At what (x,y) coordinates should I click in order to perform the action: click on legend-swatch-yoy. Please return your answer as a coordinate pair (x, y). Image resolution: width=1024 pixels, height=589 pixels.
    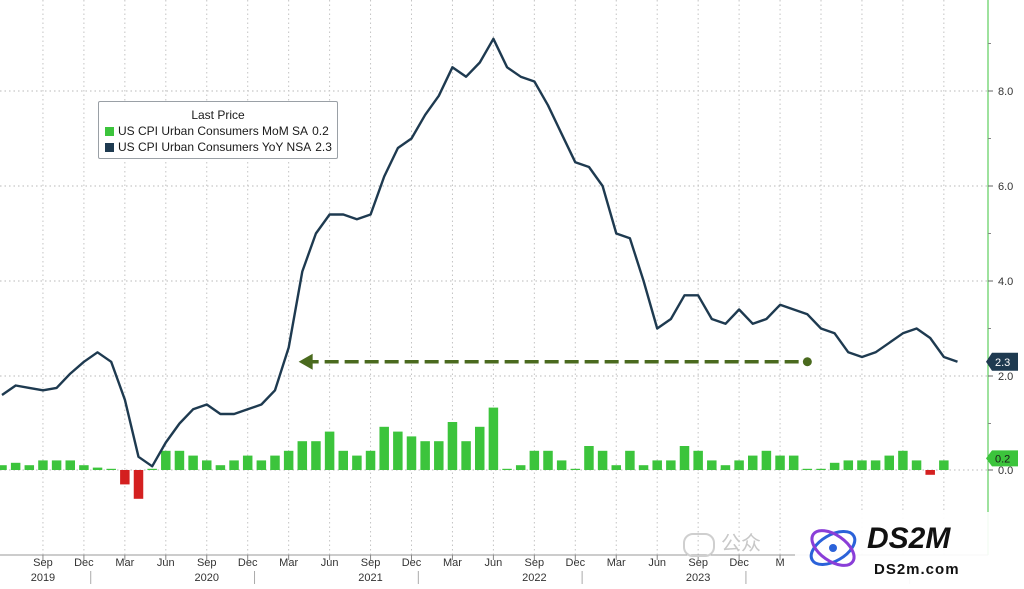
    Looking at the image, I should click on (109, 147).